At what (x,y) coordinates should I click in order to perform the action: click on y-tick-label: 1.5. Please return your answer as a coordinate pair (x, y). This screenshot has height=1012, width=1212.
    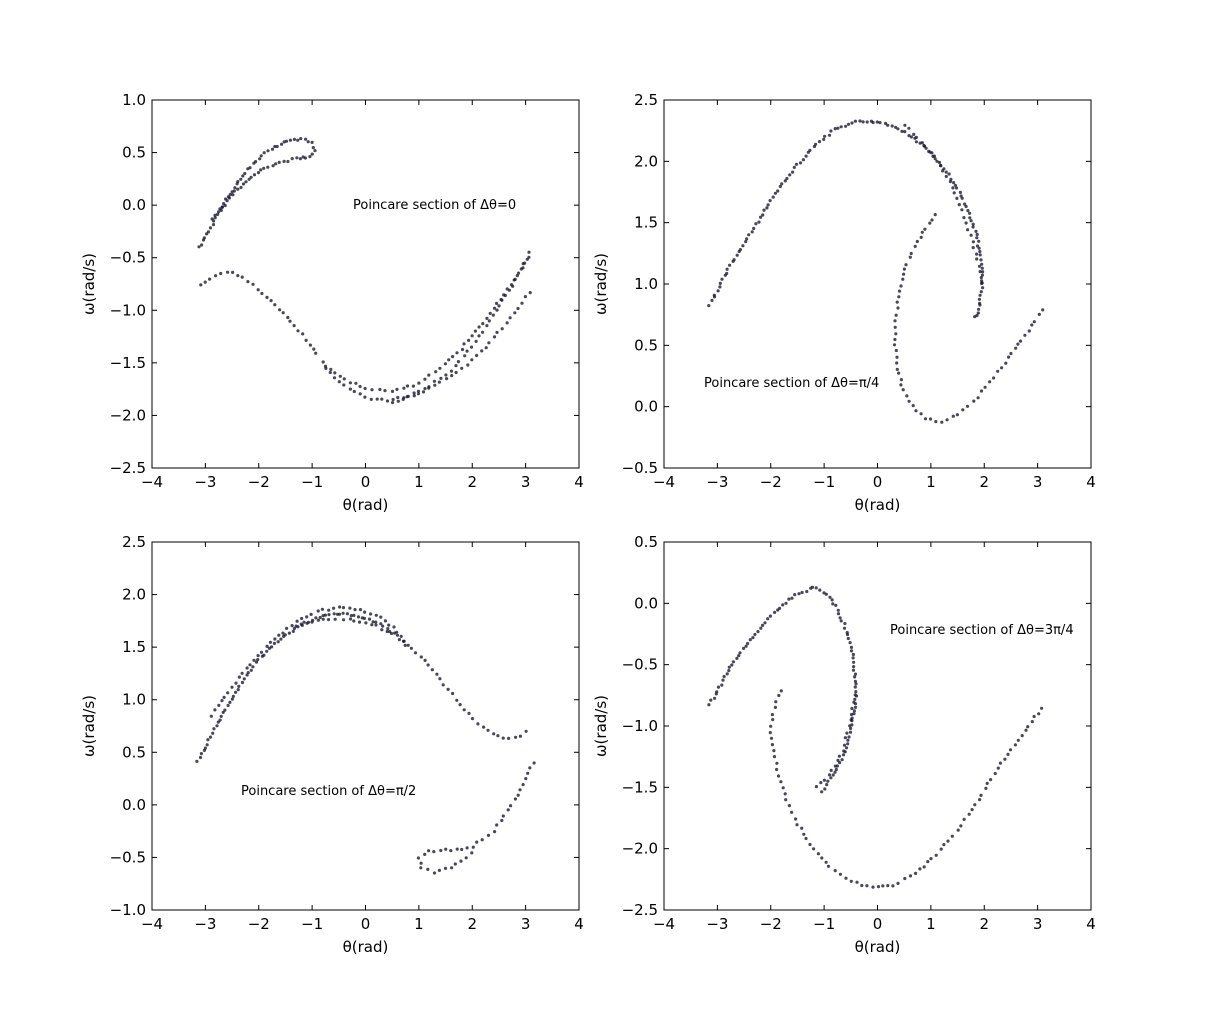
    Looking at the image, I should click on (646, 223).